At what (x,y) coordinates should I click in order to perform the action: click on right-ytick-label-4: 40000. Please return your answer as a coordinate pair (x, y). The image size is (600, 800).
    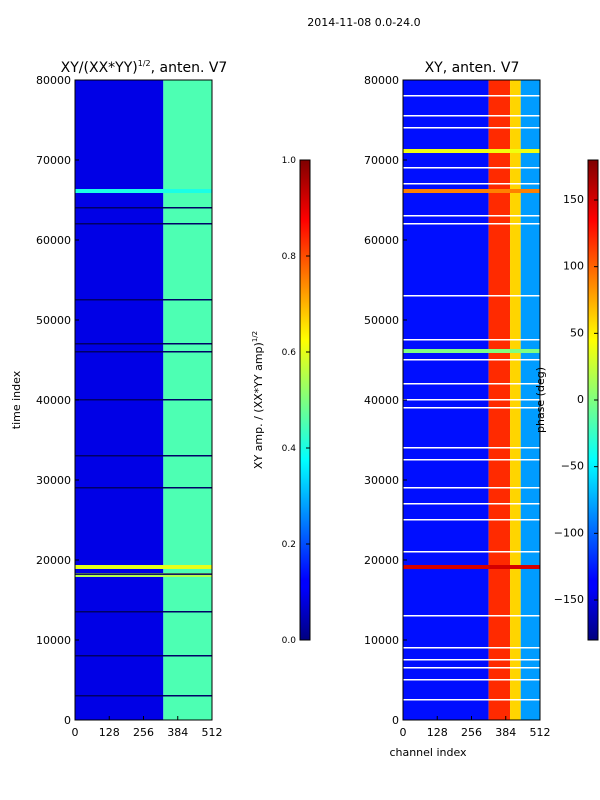
    Looking at the image, I should click on (381, 400).